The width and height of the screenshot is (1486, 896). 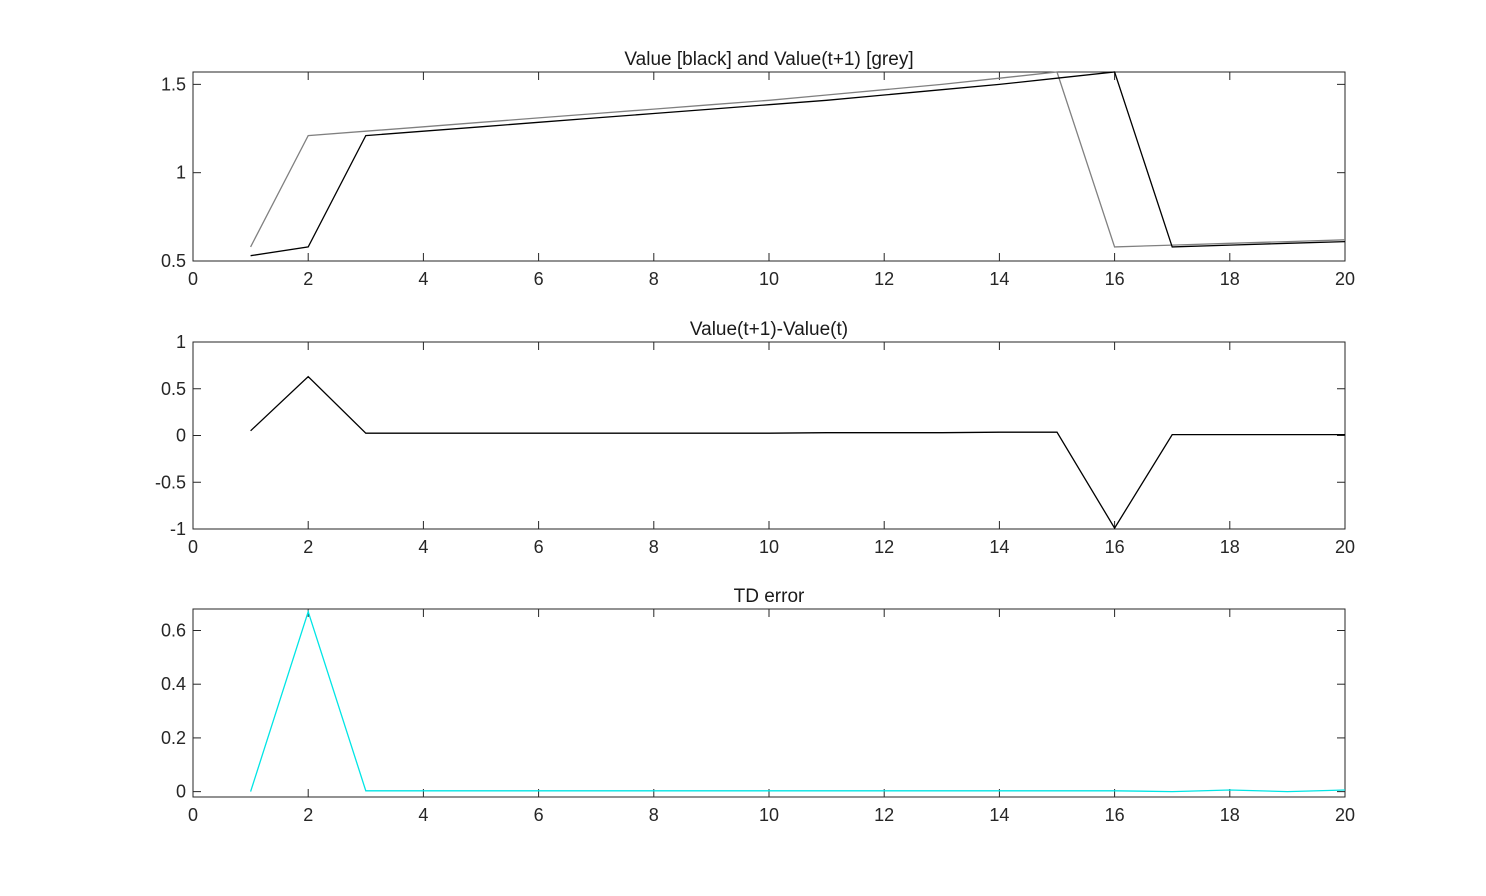 I want to click on subplot-title-value-difference: Value(t+1)-Value(t), so click(x=769, y=329).